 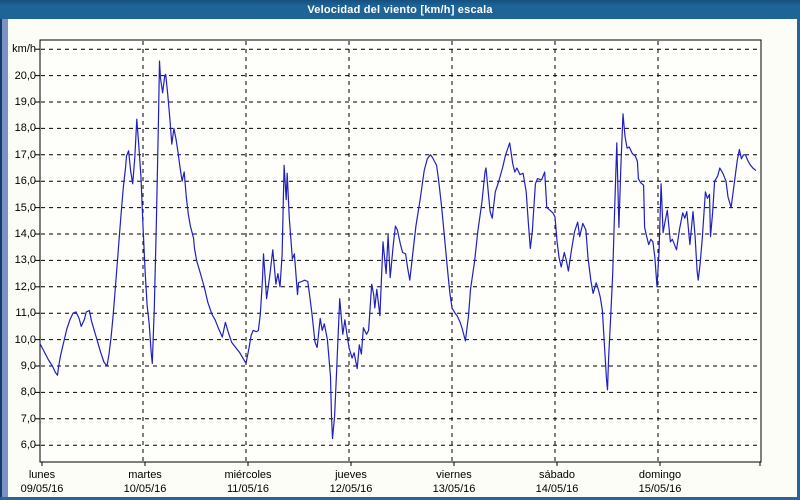 What do you see at coordinates (351, 482) in the screenshot?
I see `x-tick-label-jueves: jueves 12/05/16` at bounding box center [351, 482].